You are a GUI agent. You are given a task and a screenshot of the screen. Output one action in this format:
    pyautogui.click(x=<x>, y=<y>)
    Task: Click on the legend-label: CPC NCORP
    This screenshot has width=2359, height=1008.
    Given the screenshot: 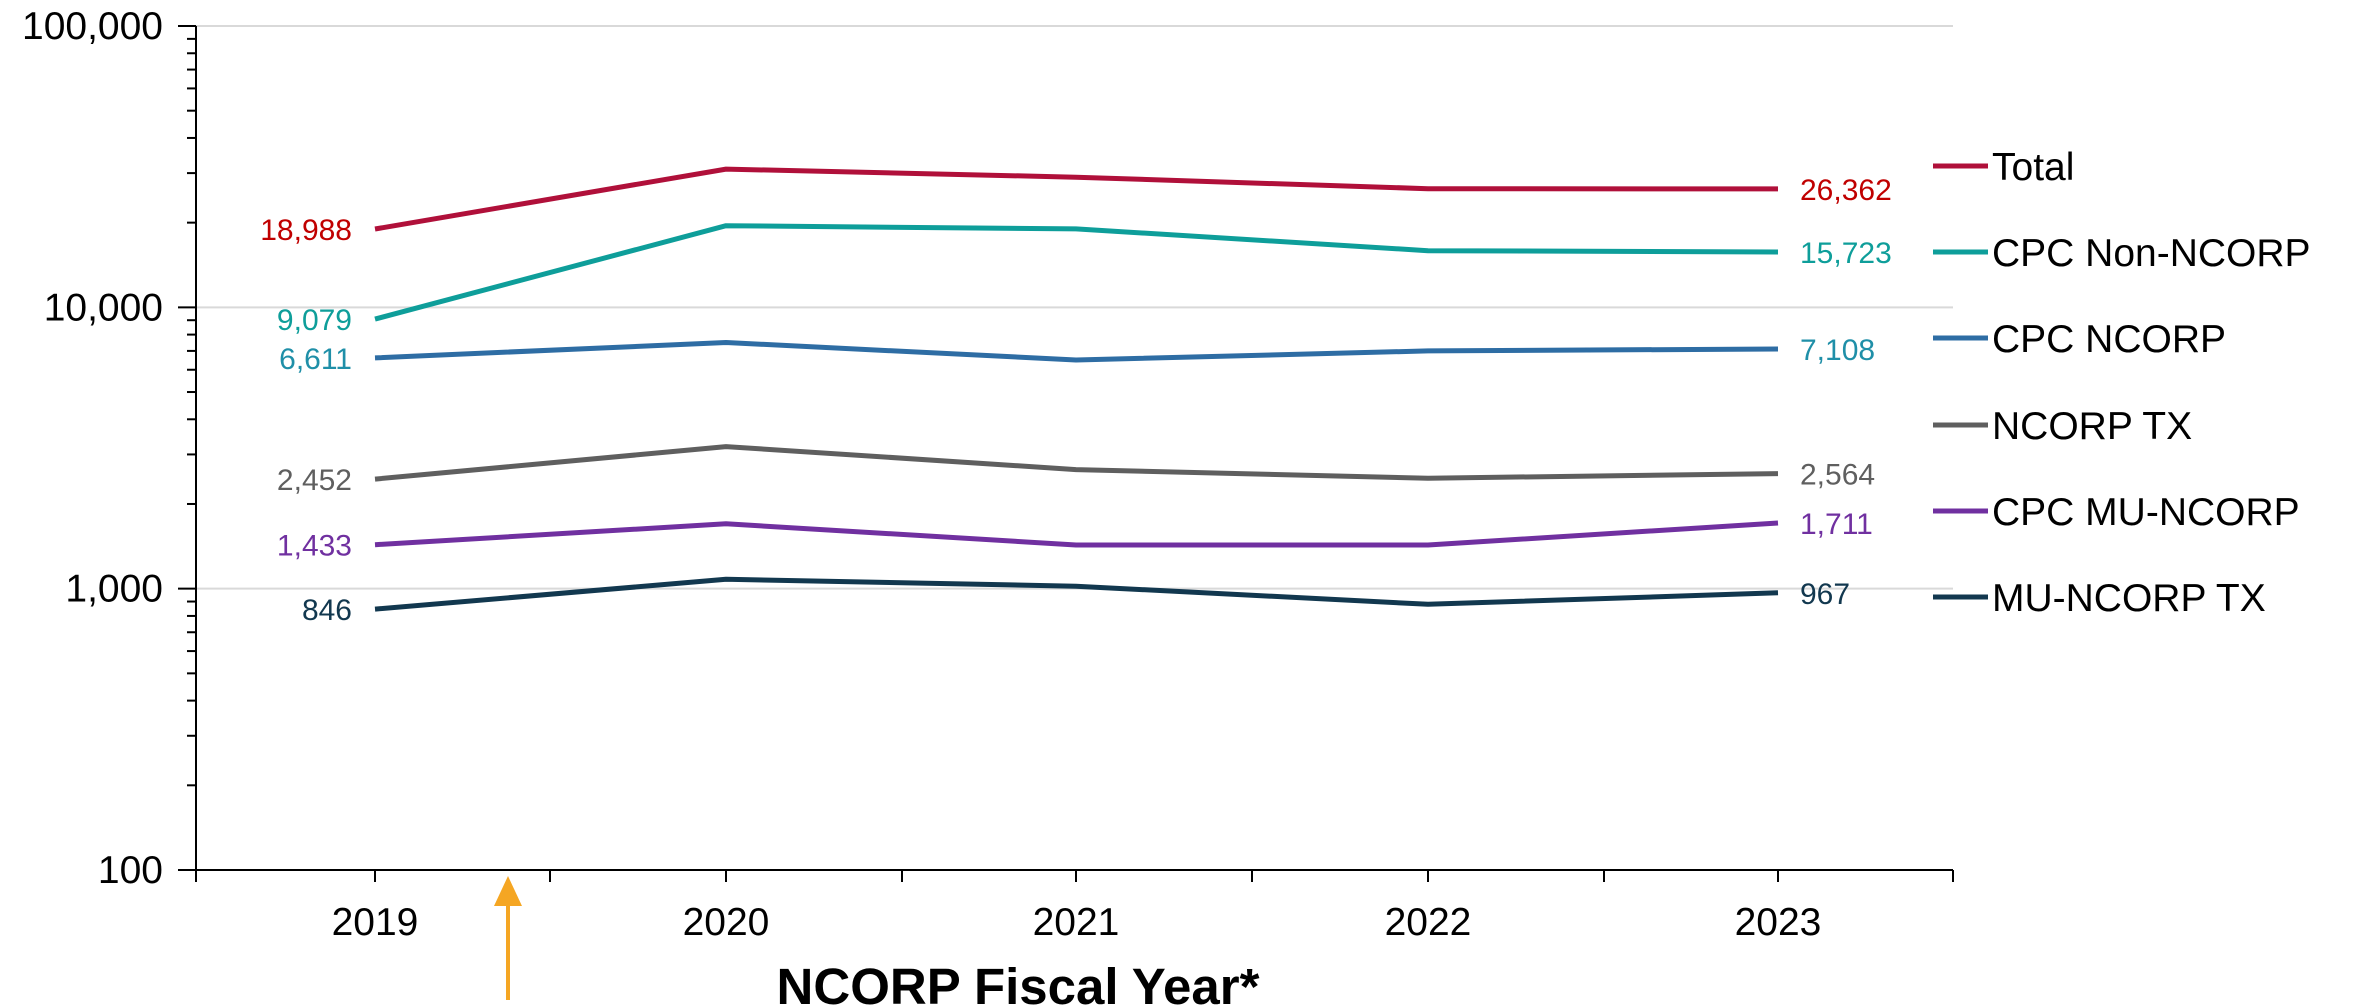 What is the action you would take?
    pyautogui.click(x=2109, y=339)
    